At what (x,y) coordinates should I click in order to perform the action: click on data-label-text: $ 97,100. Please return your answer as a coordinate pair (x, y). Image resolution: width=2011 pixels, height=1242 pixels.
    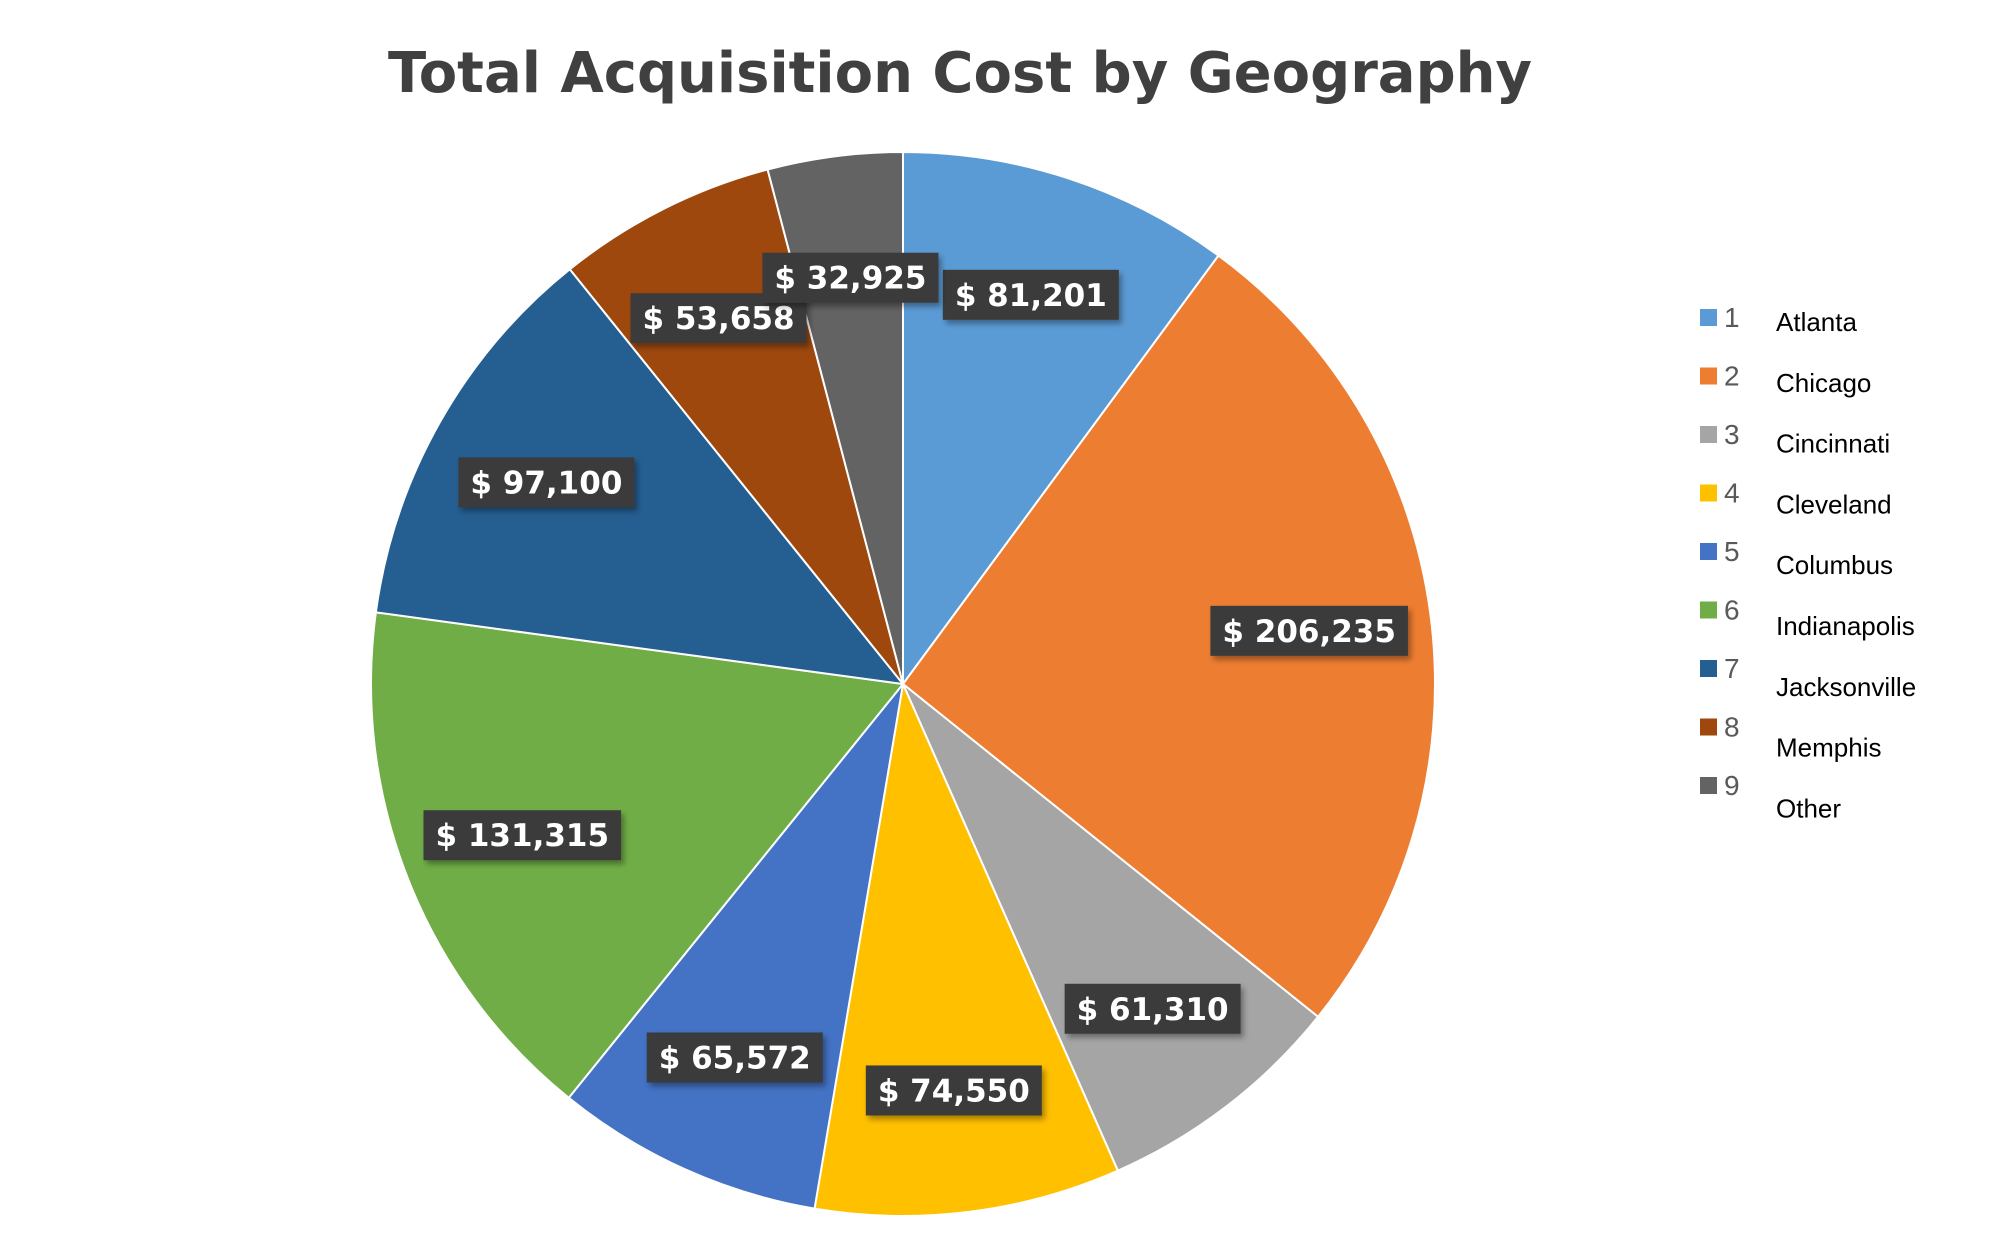
    Looking at the image, I should click on (546, 483).